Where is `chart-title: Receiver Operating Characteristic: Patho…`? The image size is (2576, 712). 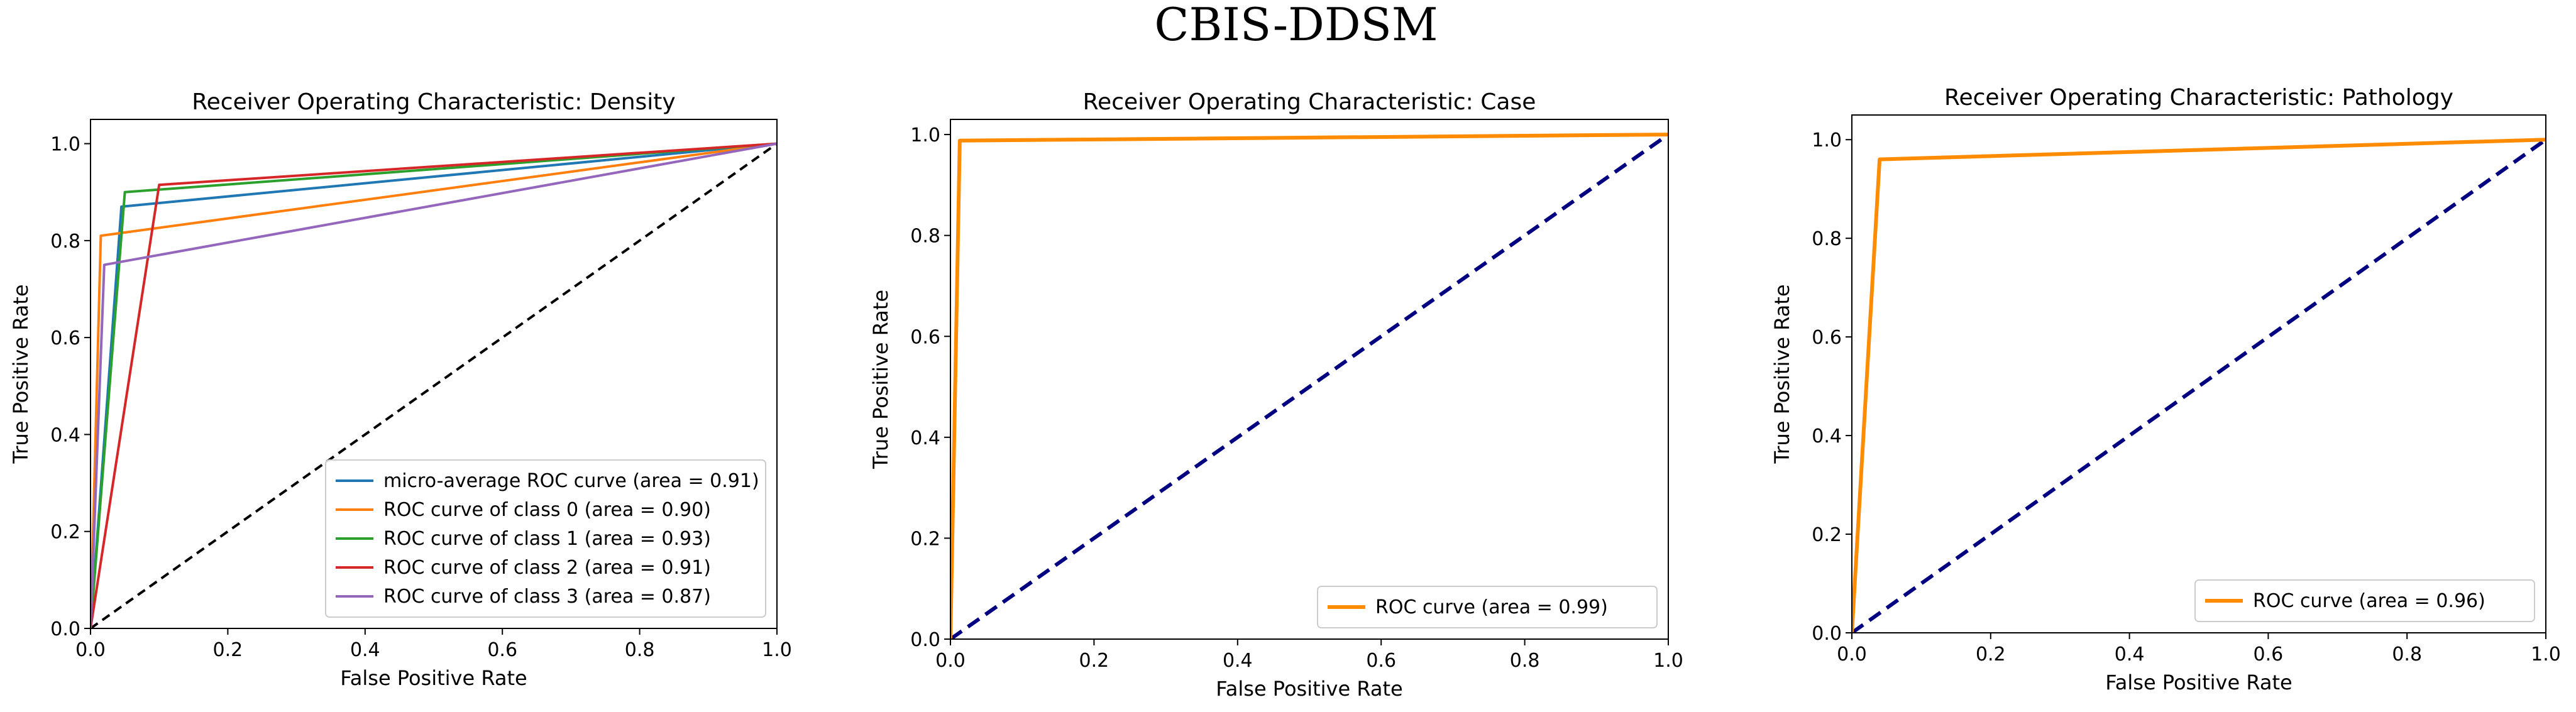 chart-title: Receiver Operating Characteristic: Patho… is located at coordinates (2199, 98).